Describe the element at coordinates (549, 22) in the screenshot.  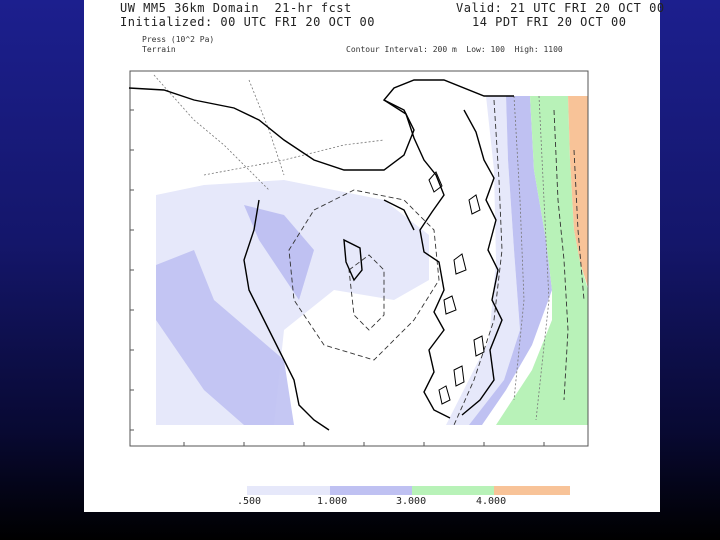
I see `header-valid-pdt: 14 PDT FRI 20 OCT 00` at that location.